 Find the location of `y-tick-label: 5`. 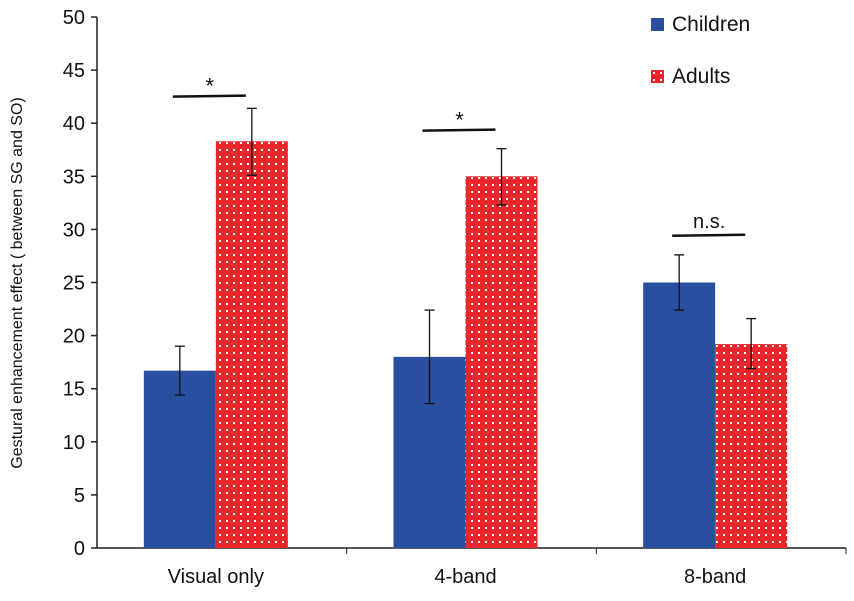

y-tick-label: 5 is located at coordinates (79, 496).